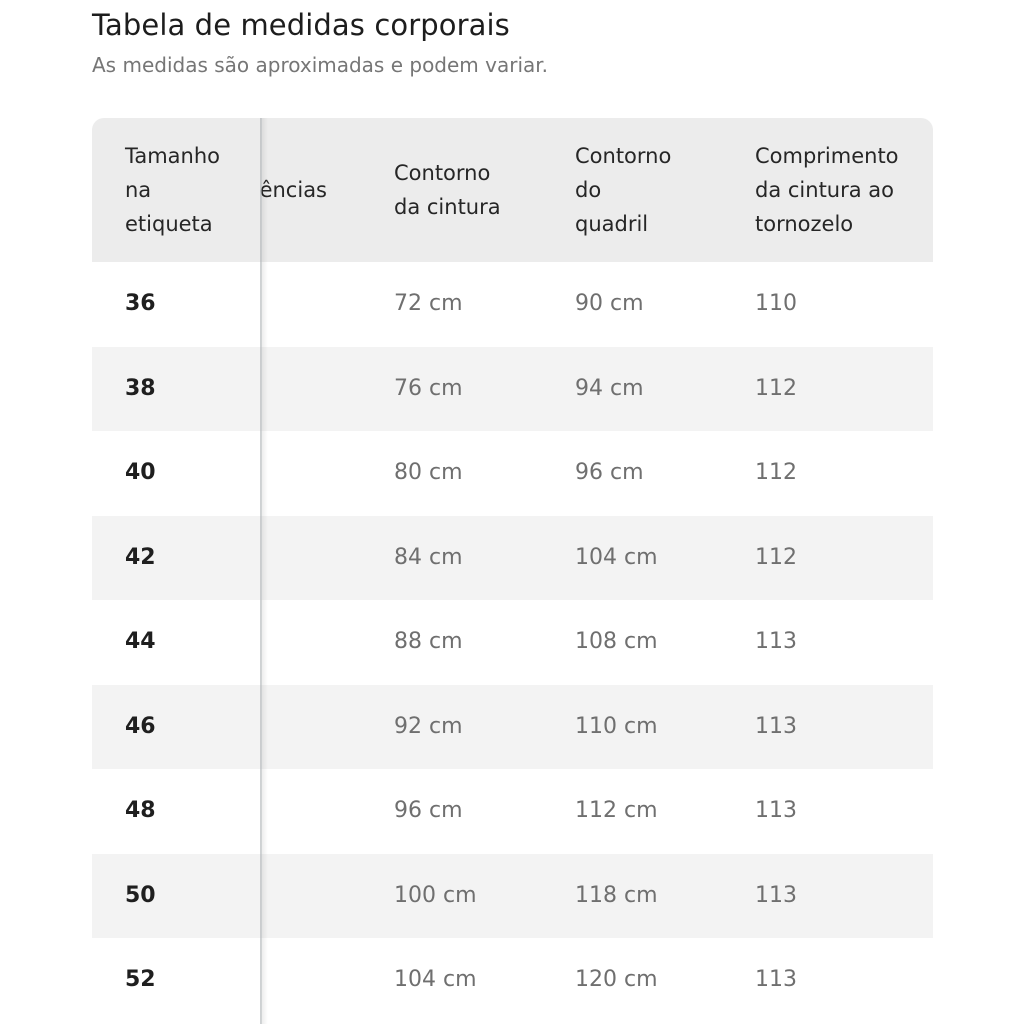 This screenshot has height=1024, width=1024. I want to click on table-row: 46 92 cm 110 cm 113, so click(512, 726).